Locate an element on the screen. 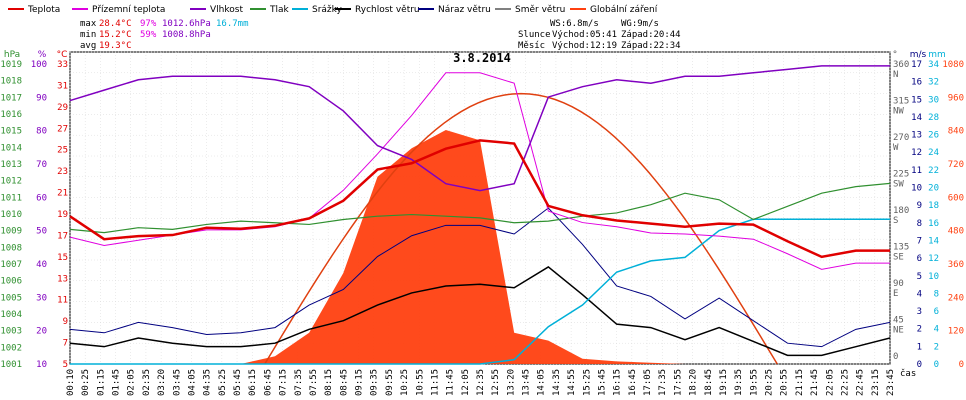 Image resolution: width=966 pixels, height=400 pixels. sun-label: Slunce is located at coordinates (534, 35).